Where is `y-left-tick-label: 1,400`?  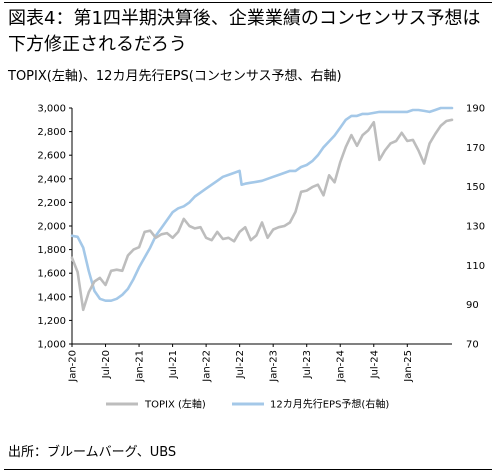 y-left-tick-label: 1,400 is located at coordinates (51, 297).